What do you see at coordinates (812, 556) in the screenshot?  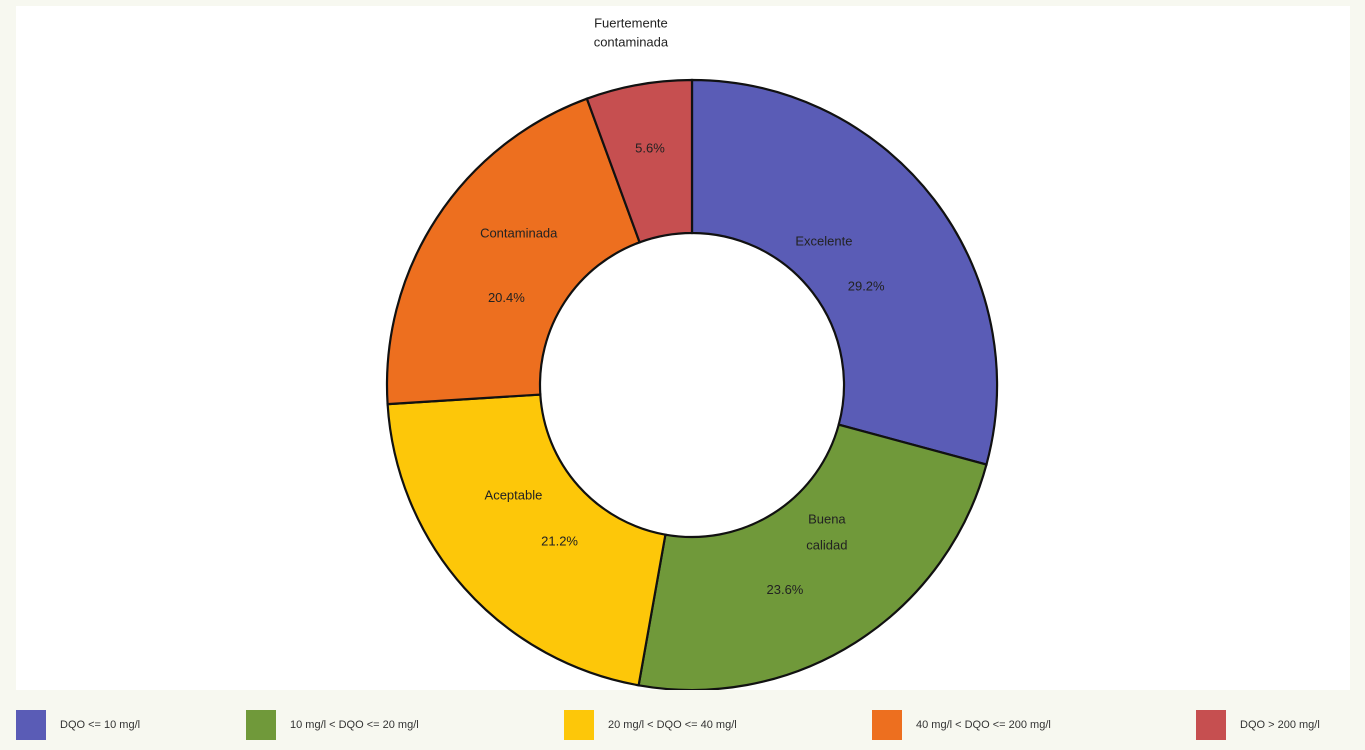 I see `slice-buena-calidad` at bounding box center [812, 556].